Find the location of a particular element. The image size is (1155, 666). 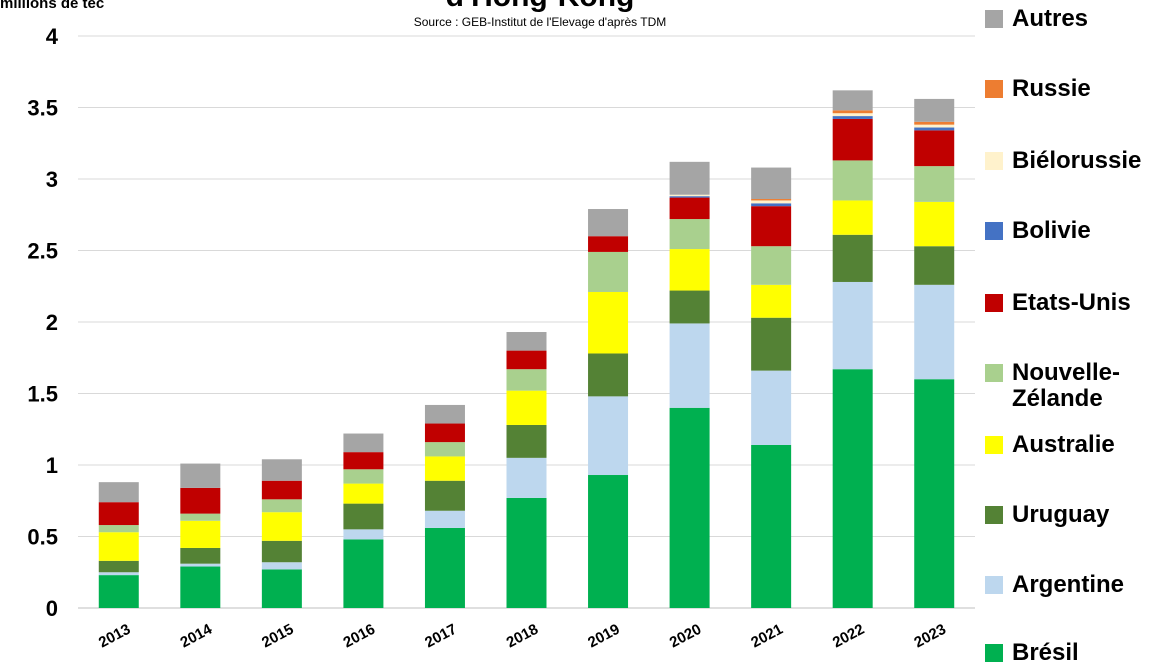

legend-item: Uruguay is located at coordinates (1068, 515).